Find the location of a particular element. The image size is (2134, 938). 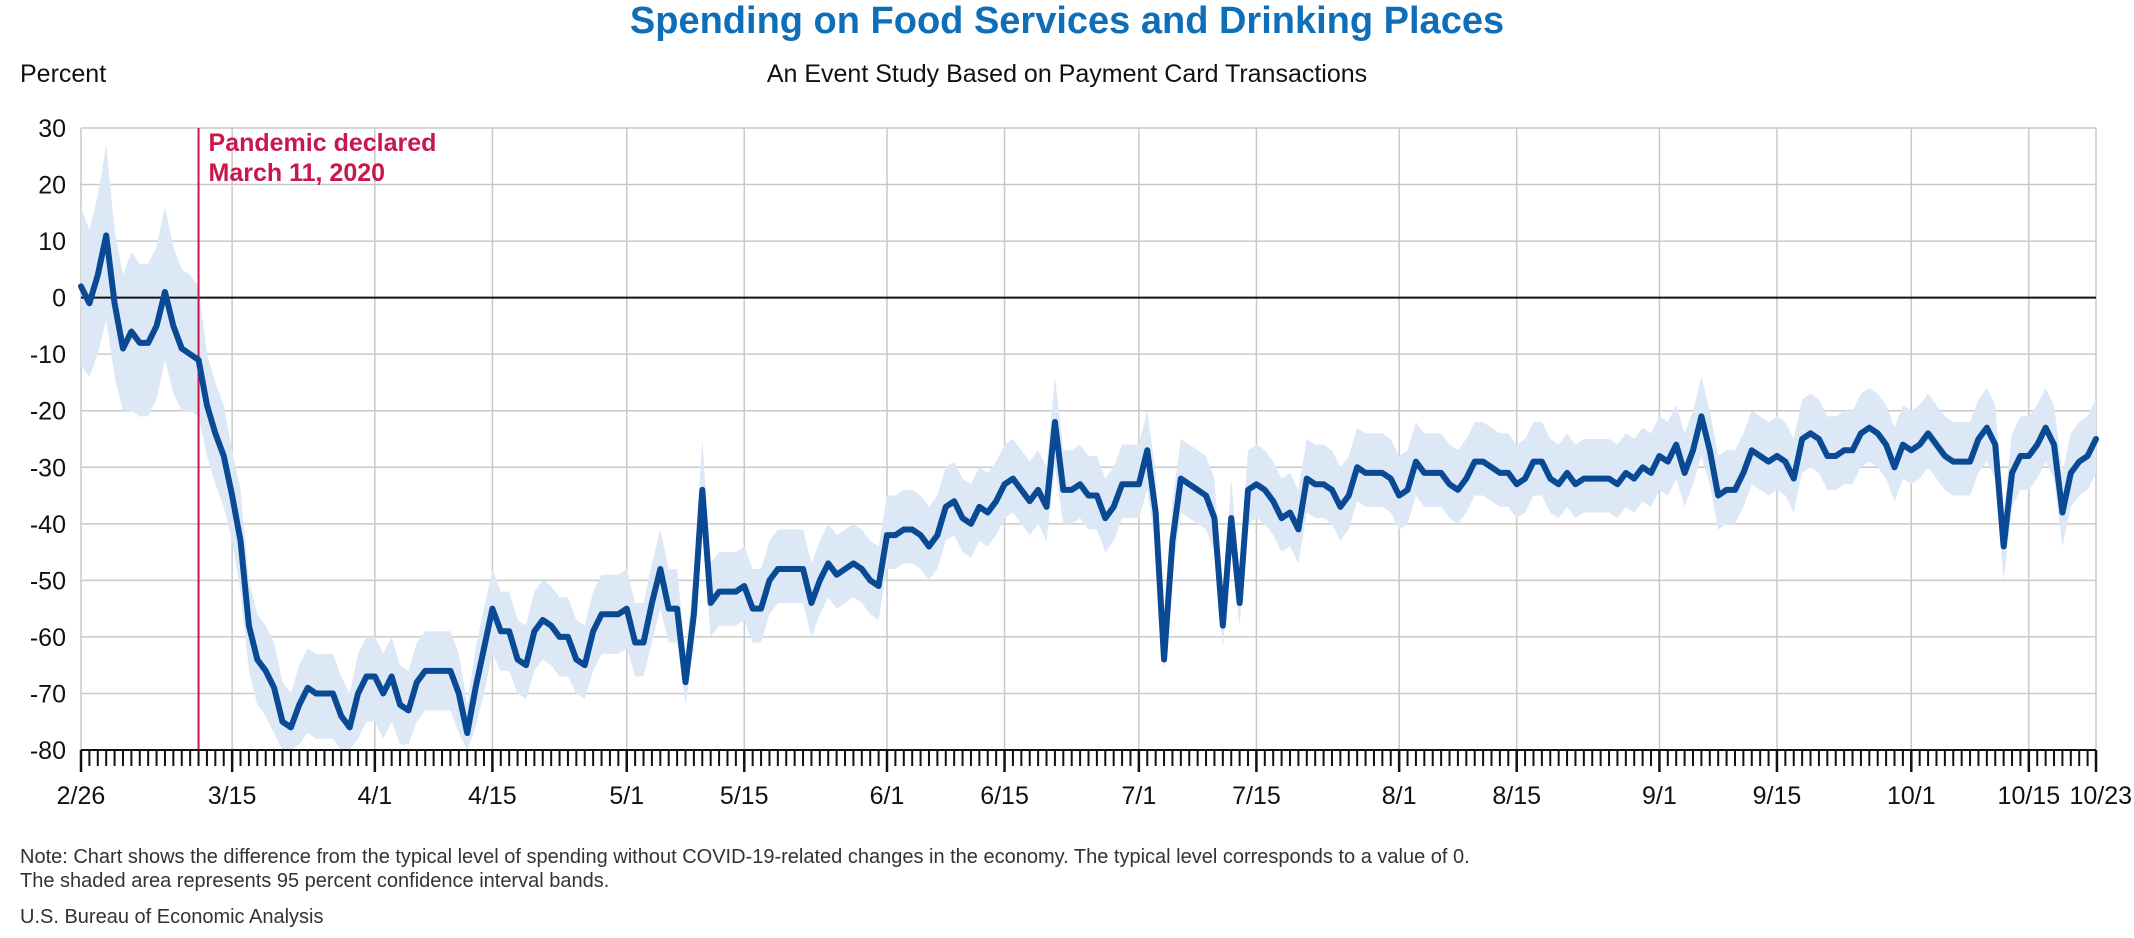

annotation-line-1: Pandemic declared is located at coordinates (323, 143).